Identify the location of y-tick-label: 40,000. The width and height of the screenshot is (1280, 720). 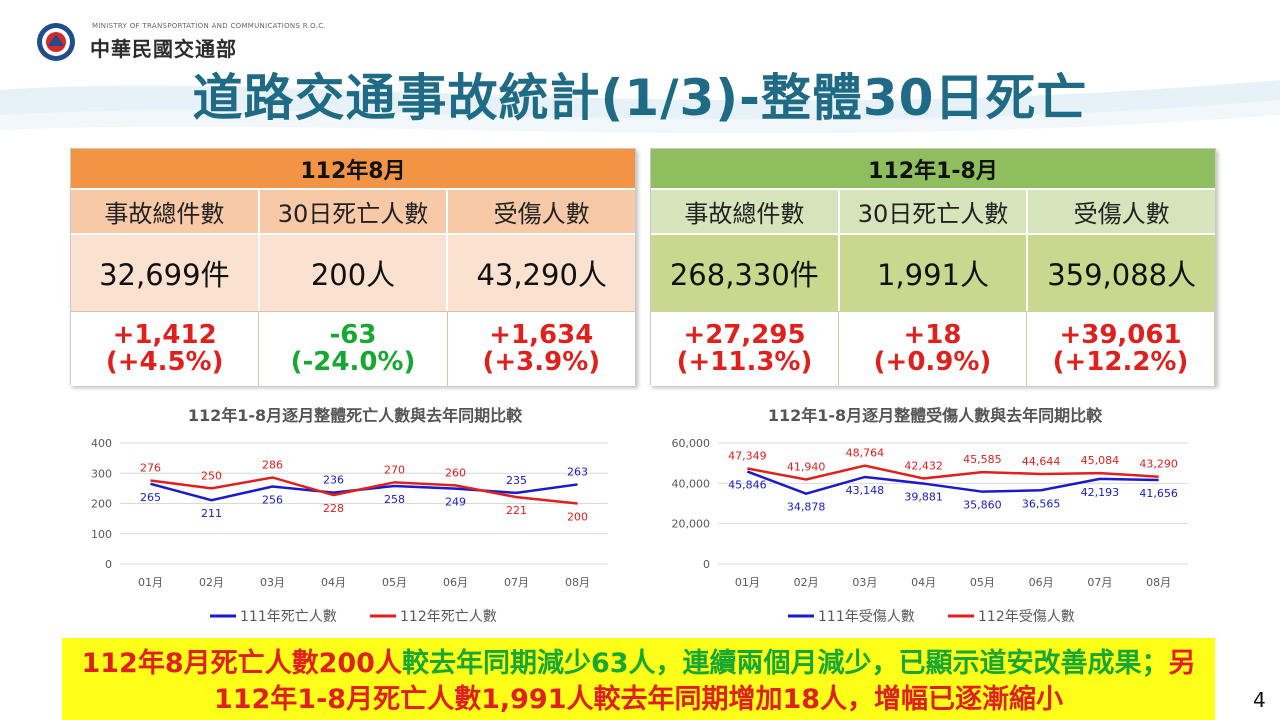
(691, 483).